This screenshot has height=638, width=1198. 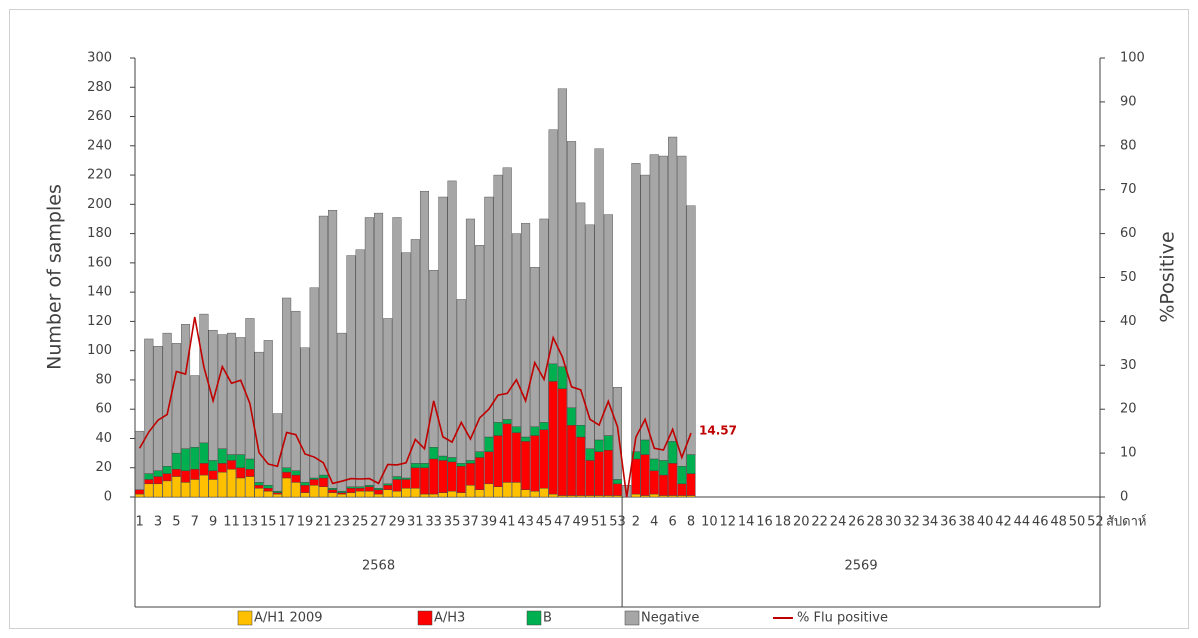 What do you see at coordinates (1128, 277) in the screenshot?
I see `y2-tick-label: 50` at bounding box center [1128, 277].